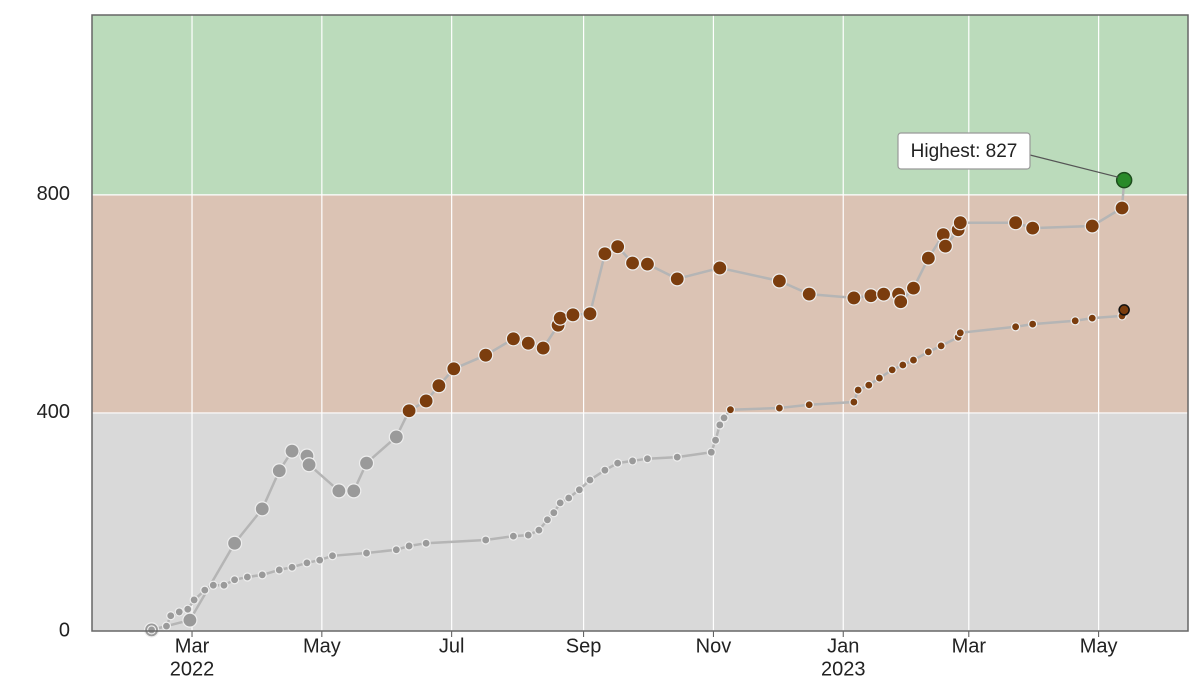 Image resolution: width=1200 pixels, height=685 pixels. What do you see at coordinates (1074, 166) in the screenshot?
I see `annotation-connector` at bounding box center [1074, 166].